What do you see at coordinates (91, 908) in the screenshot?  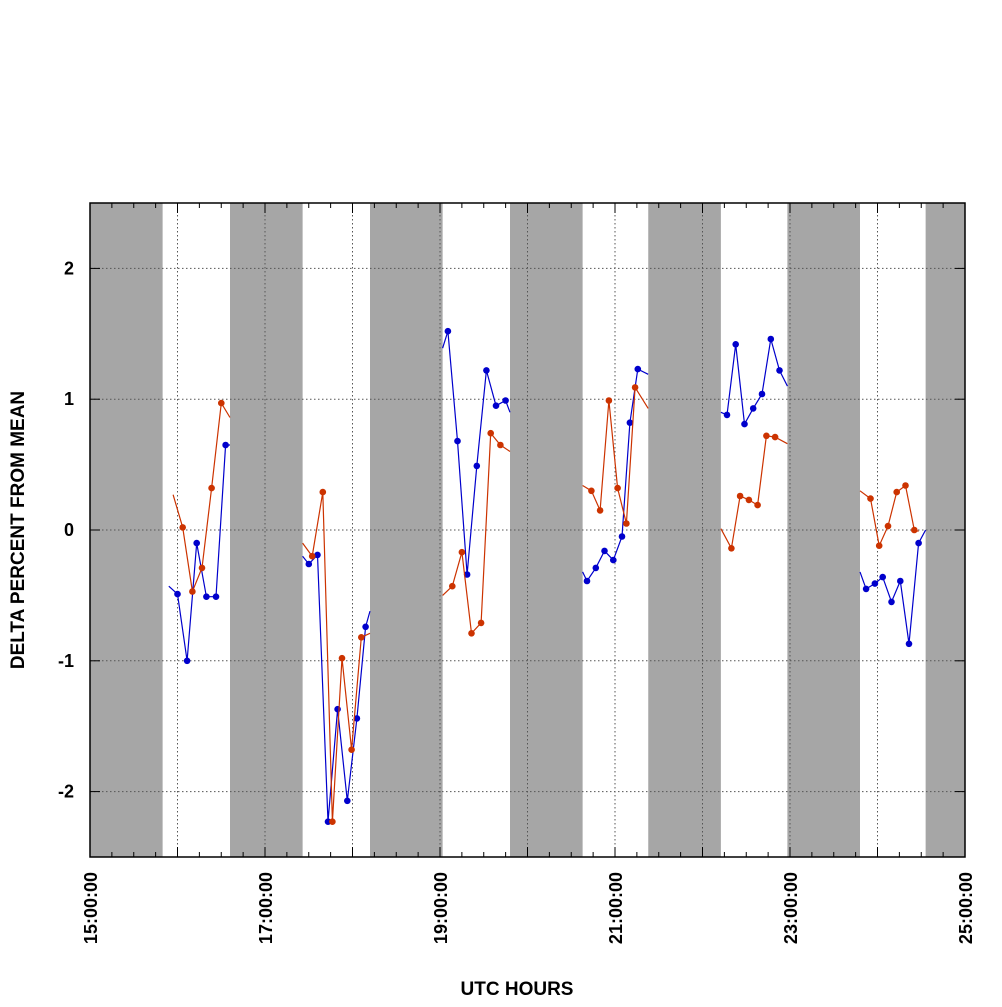 I see `x-tick-label: 15:00:00` at bounding box center [91, 908].